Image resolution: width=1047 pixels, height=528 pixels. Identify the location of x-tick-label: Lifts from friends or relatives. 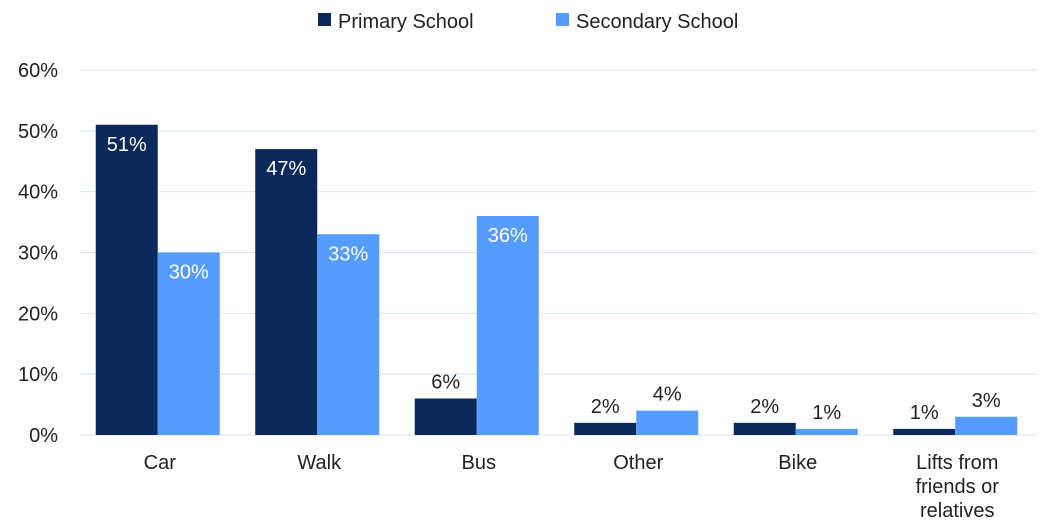
(958, 487).